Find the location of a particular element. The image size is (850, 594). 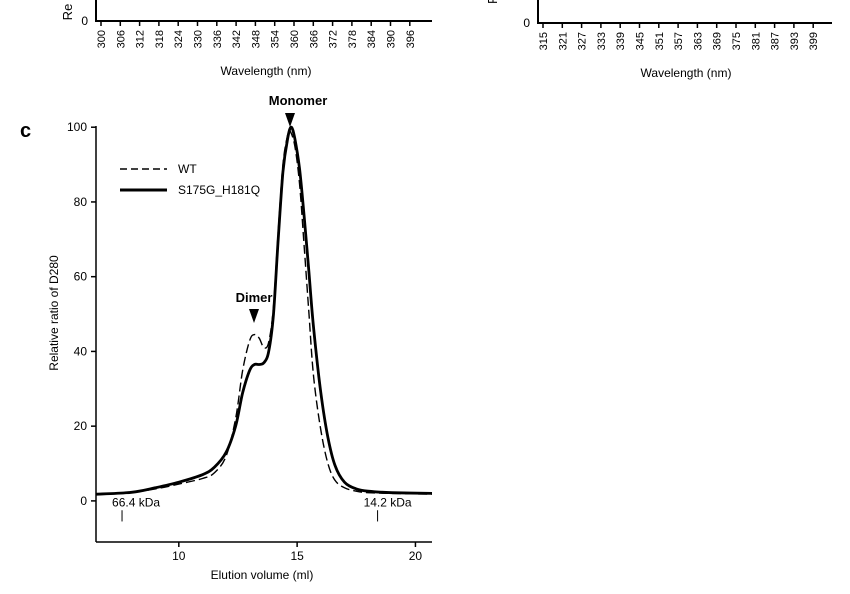

size-marker-label: 66.4 kDa is located at coordinates (136, 503).